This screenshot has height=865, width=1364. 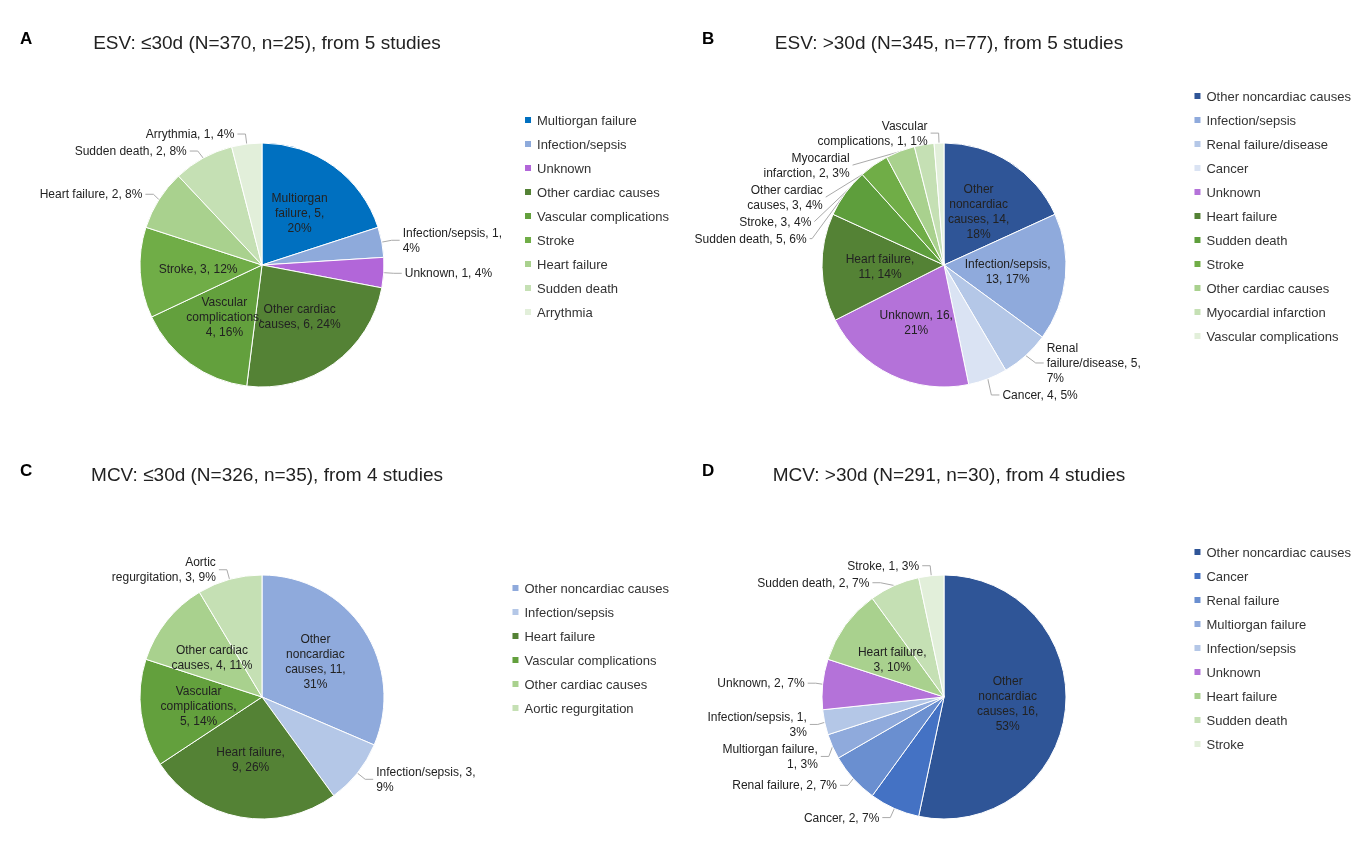 What do you see at coordinates (1007, 704) in the screenshot?
I see `data-label: Other noncardiac causes, 16, 53%` at bounding box center [1007, 704].